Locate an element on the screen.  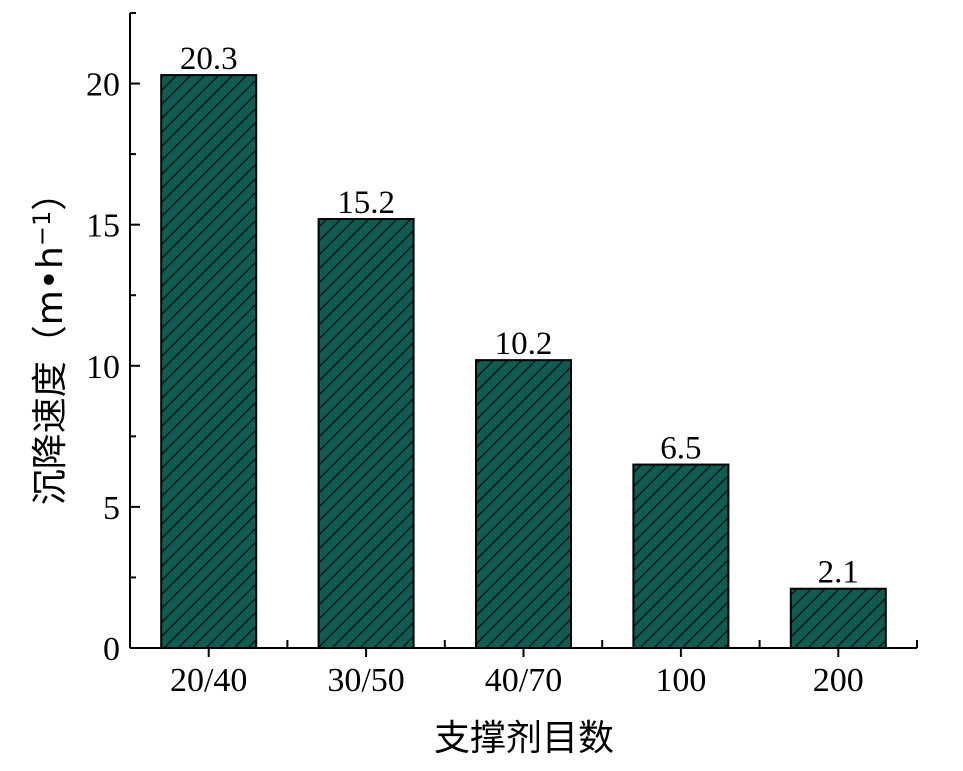
x-tick-label: 40/70 is located at coordinates (523, 680).